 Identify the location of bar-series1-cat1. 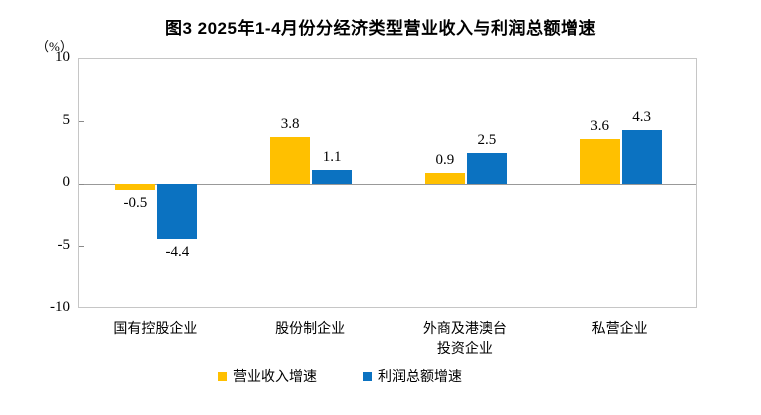
(135, 187).